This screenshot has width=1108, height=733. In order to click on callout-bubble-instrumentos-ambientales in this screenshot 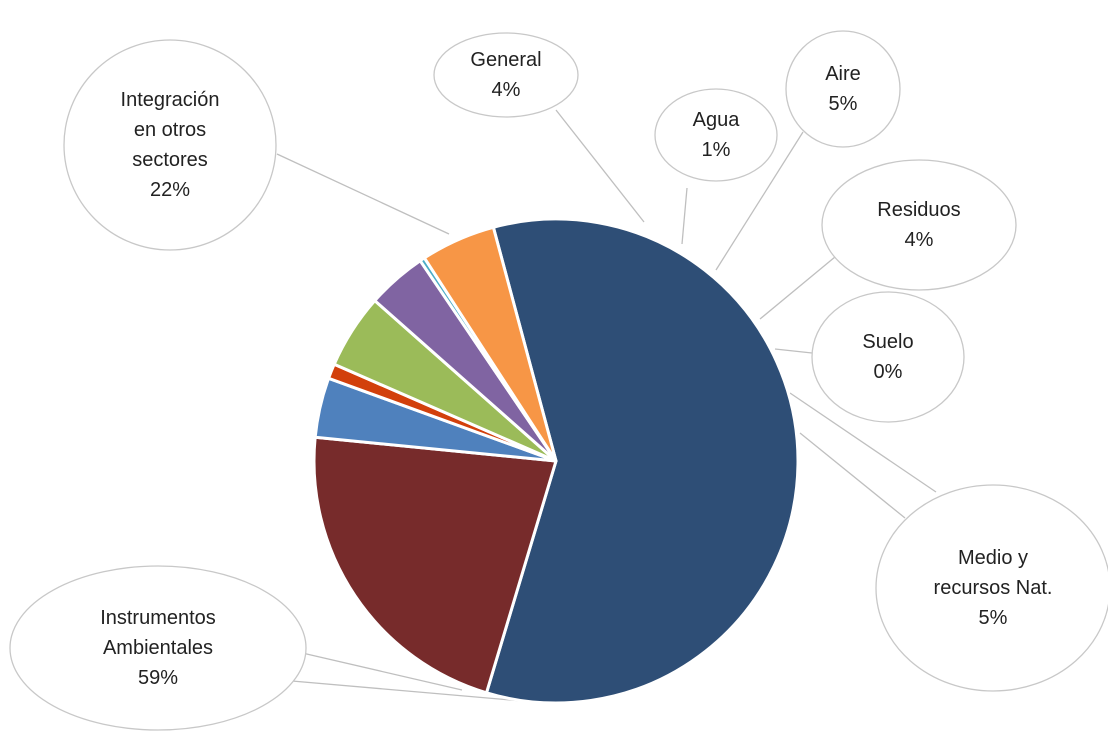, I will do `click(158, 648)`.